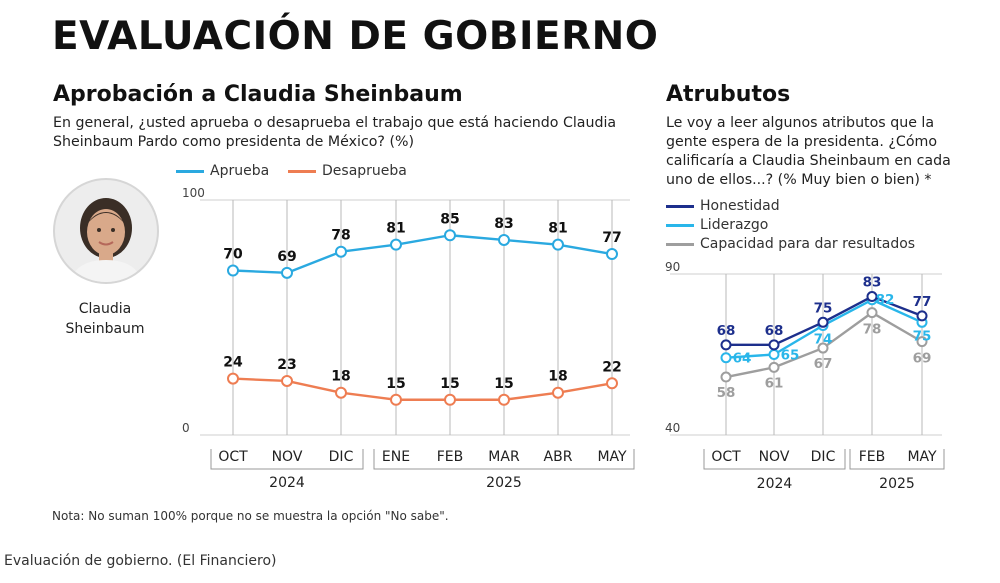 The height and width of the screenshot is (583, 1000). What do you see at coordinates (258, 94) in the screenshot?
I see `approval-section-title: Aprobación a Claudia Sheinbaum` at bounding box center [258, 94].